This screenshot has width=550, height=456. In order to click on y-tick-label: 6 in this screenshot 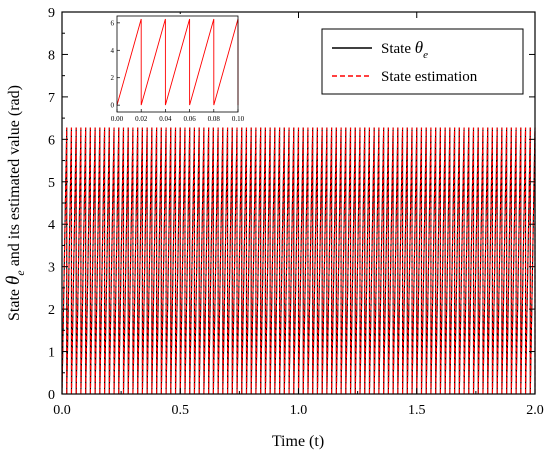, I will do `click(51, 140)`.